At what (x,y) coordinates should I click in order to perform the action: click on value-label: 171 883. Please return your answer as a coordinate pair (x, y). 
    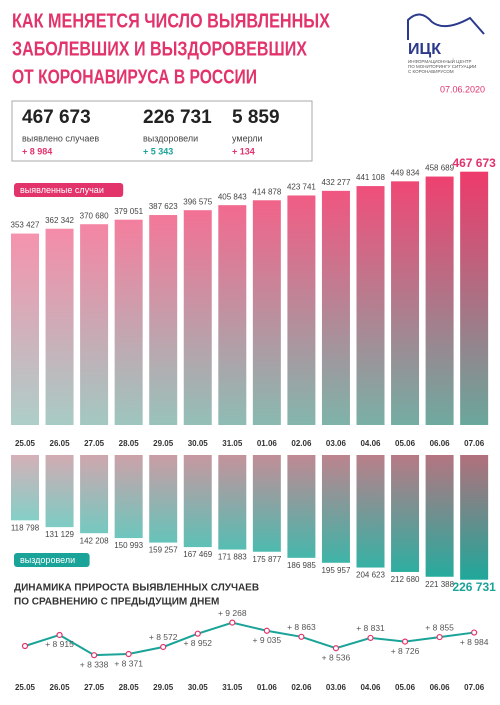
    Looking at the image, I should click on (232, 557).